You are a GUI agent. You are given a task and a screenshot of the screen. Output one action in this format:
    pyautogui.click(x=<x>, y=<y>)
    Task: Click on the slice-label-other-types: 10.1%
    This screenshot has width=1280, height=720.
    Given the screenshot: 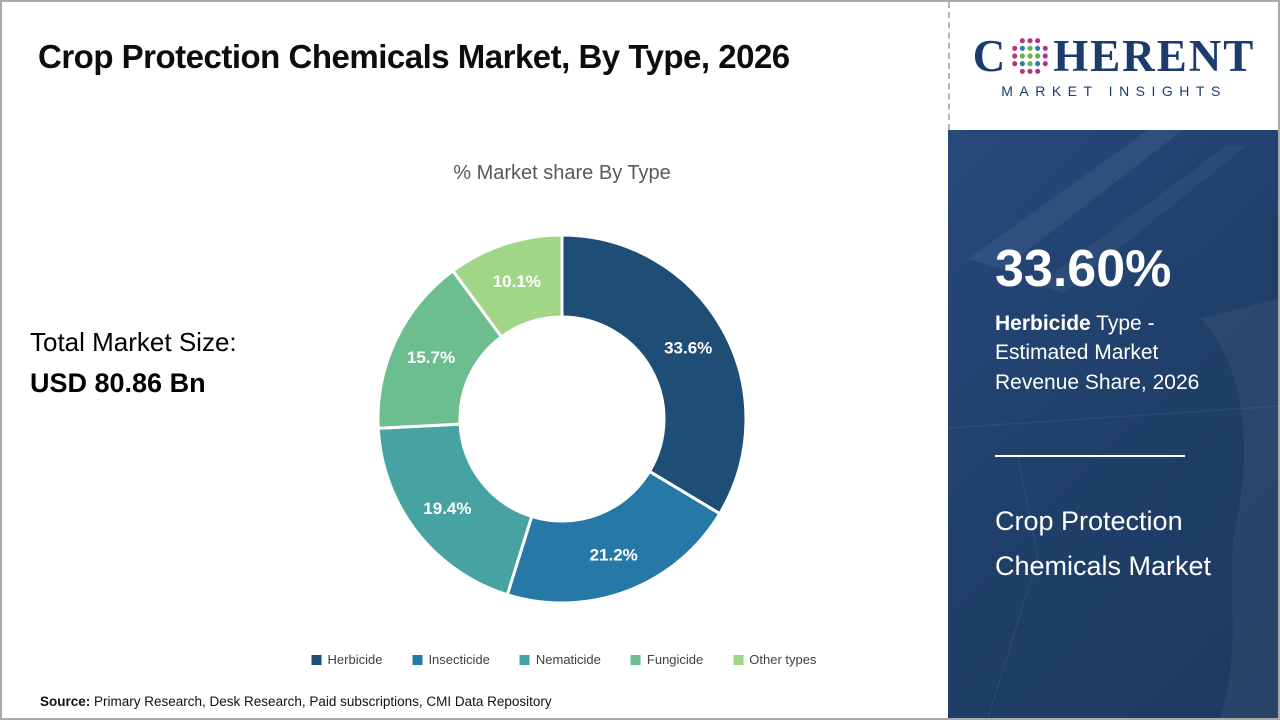 What is the action you would take?
    pyautogui.click(x=517, y=281)
    